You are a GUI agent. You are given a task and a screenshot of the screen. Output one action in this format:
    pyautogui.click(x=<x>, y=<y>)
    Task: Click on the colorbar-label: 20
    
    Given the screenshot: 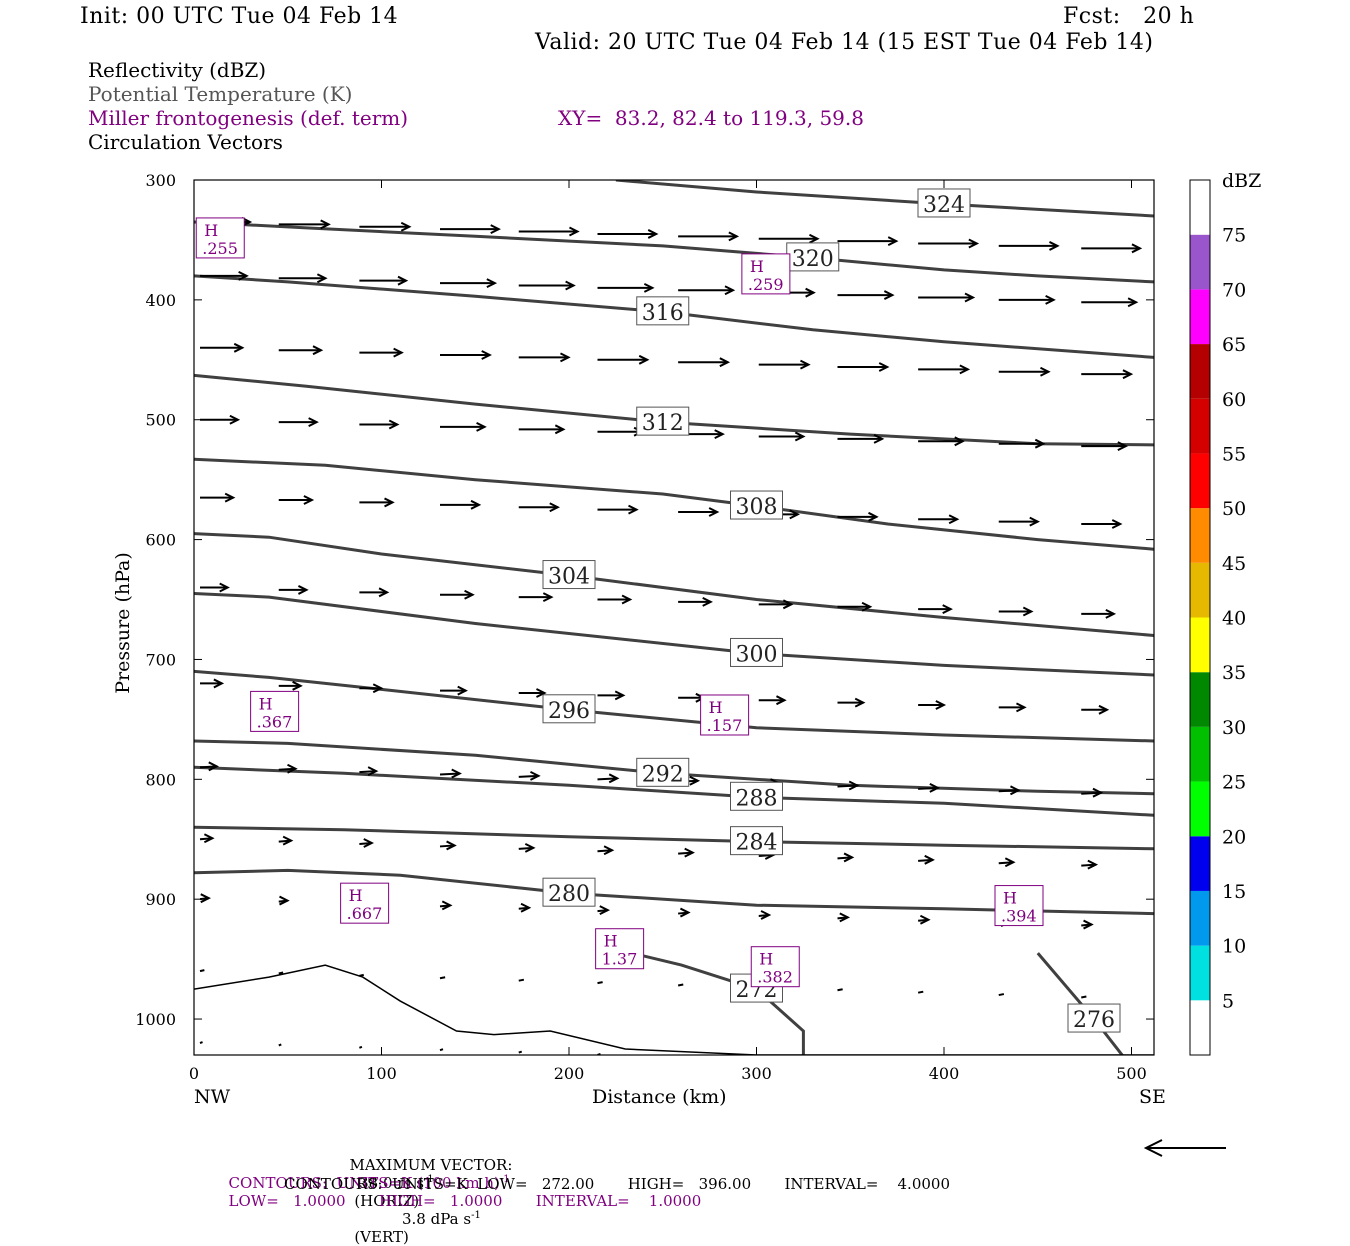 What is the action you would take?
    pyautogui.click(x=1234, y=837)
    